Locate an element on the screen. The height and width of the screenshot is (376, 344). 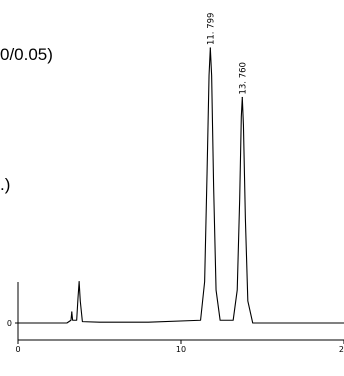
condition-text-line-2: .) is located at coordinates (5, 184).